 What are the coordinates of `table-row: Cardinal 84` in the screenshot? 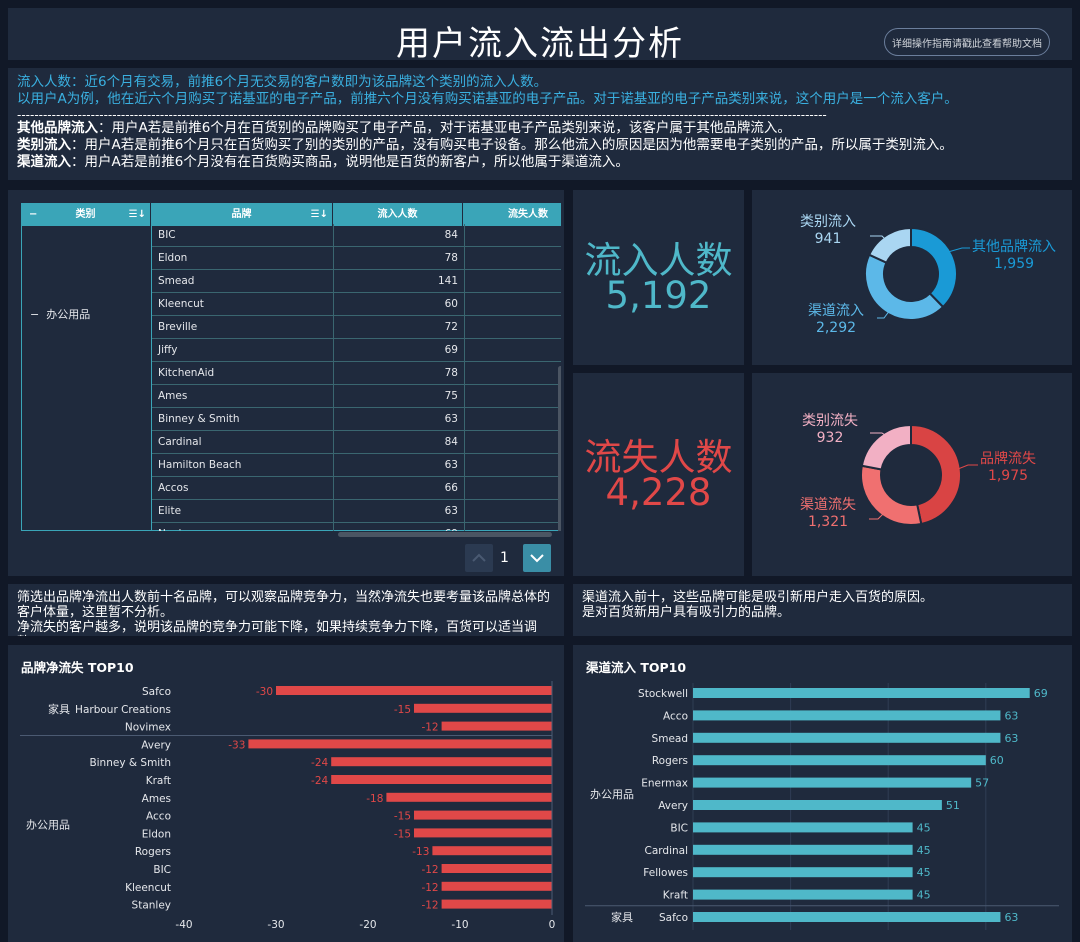 It's located at (356, 442).